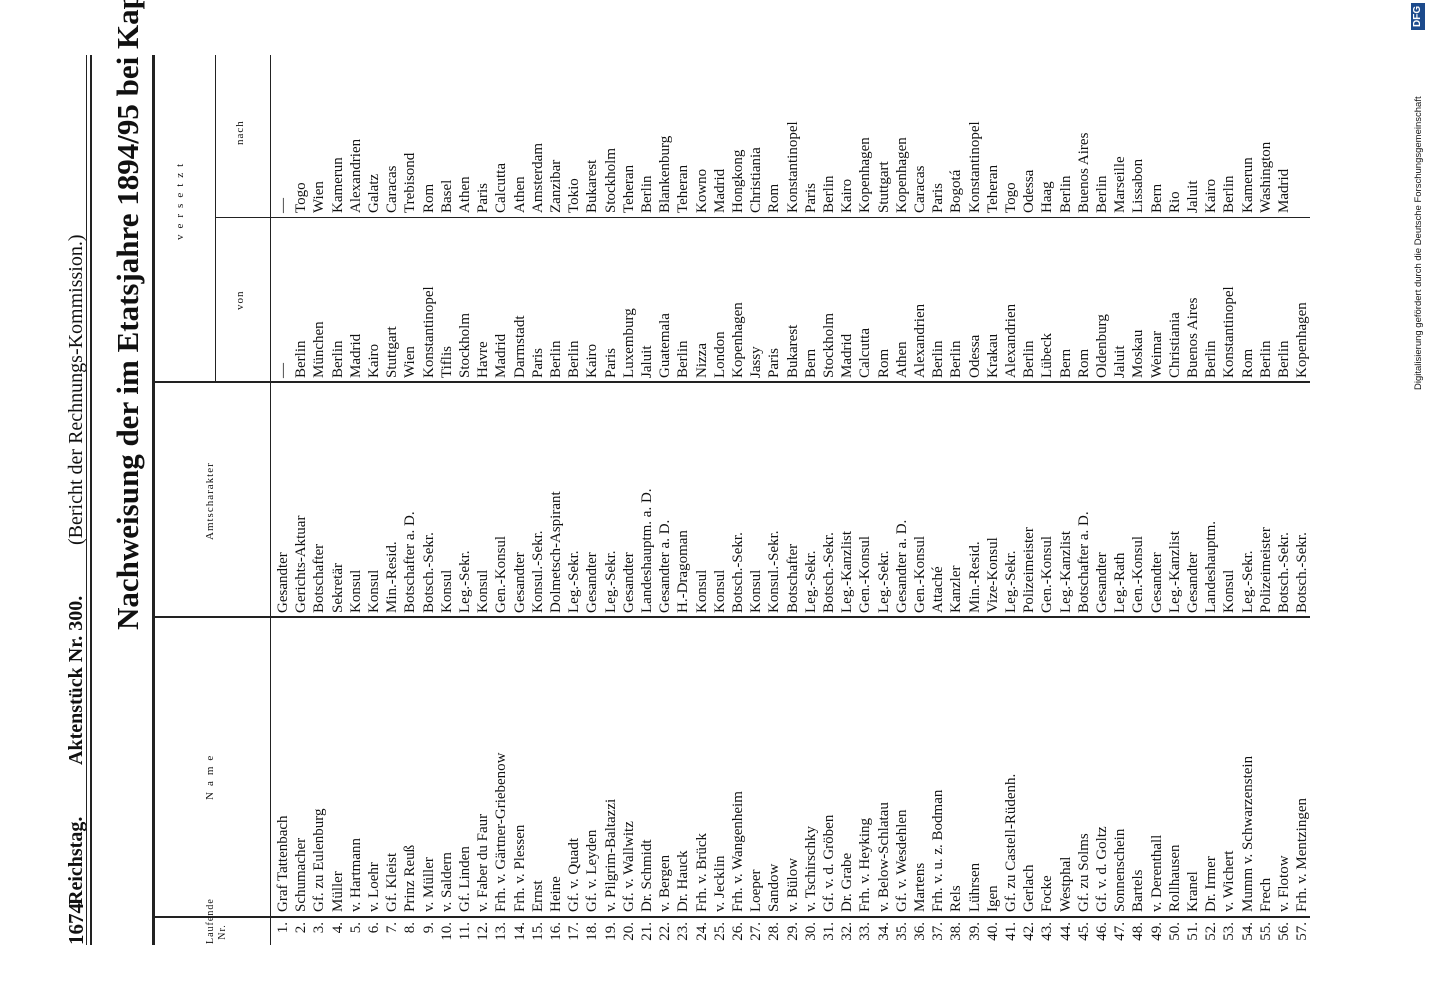 This screenshot has width=1434, height=1000. Describe the element at coordinates (1229, 931) in the screenshot. I see `row-number: 53.` at that location.